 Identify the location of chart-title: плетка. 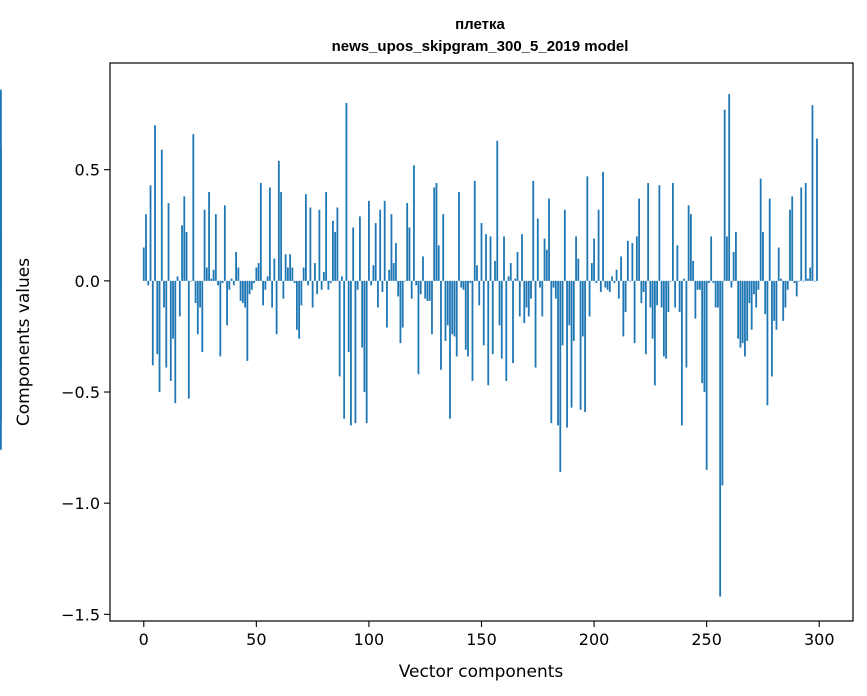
(480, 24).